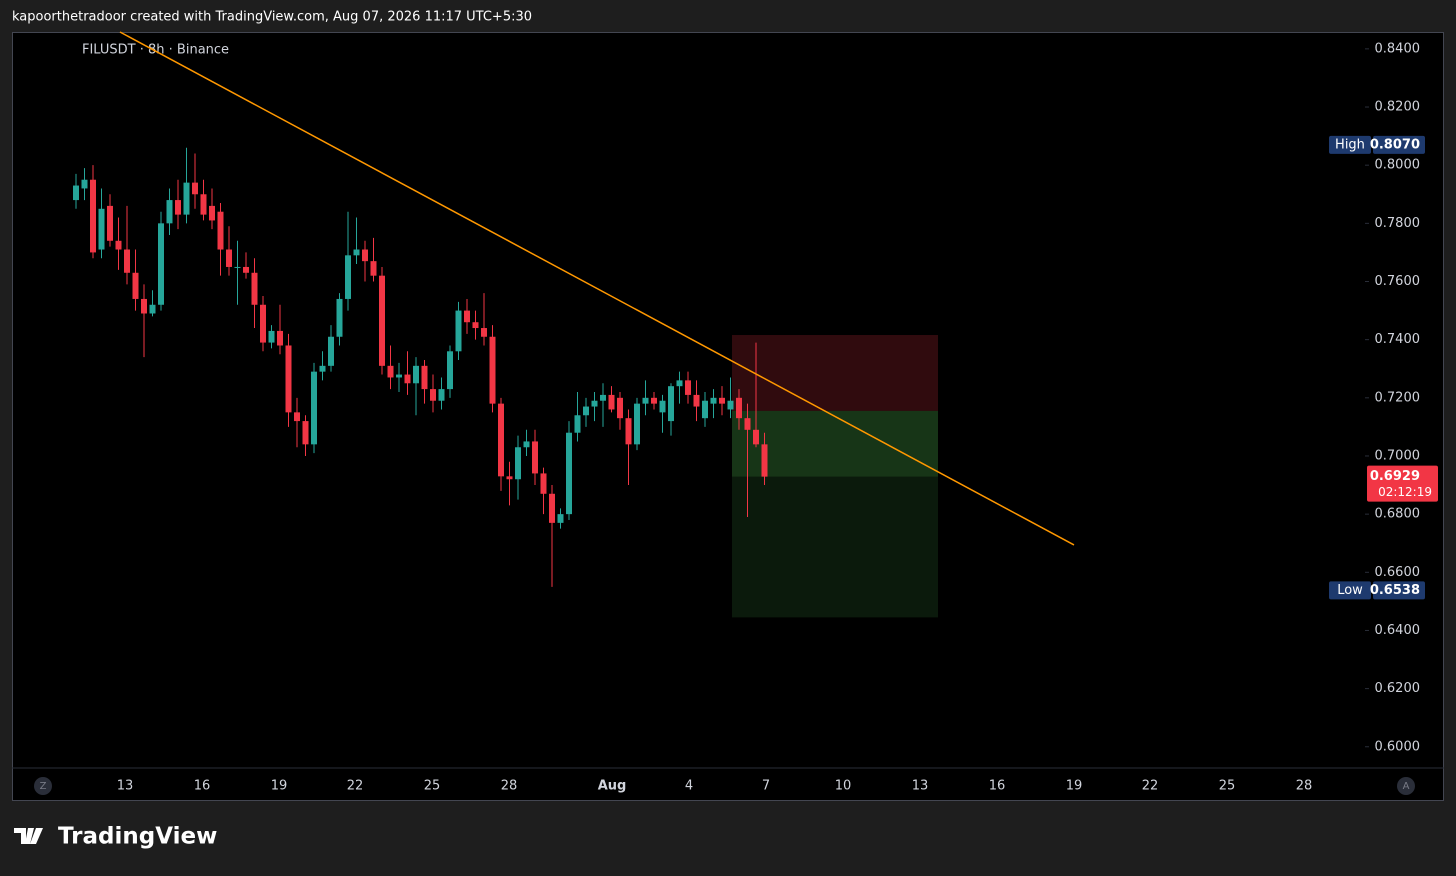 This screenshot has height=876, width=1456. What do you see at coordinates (997, 786) in the screenshot?
I see `x-tick-label: 16` at bounding box center [997, 786].